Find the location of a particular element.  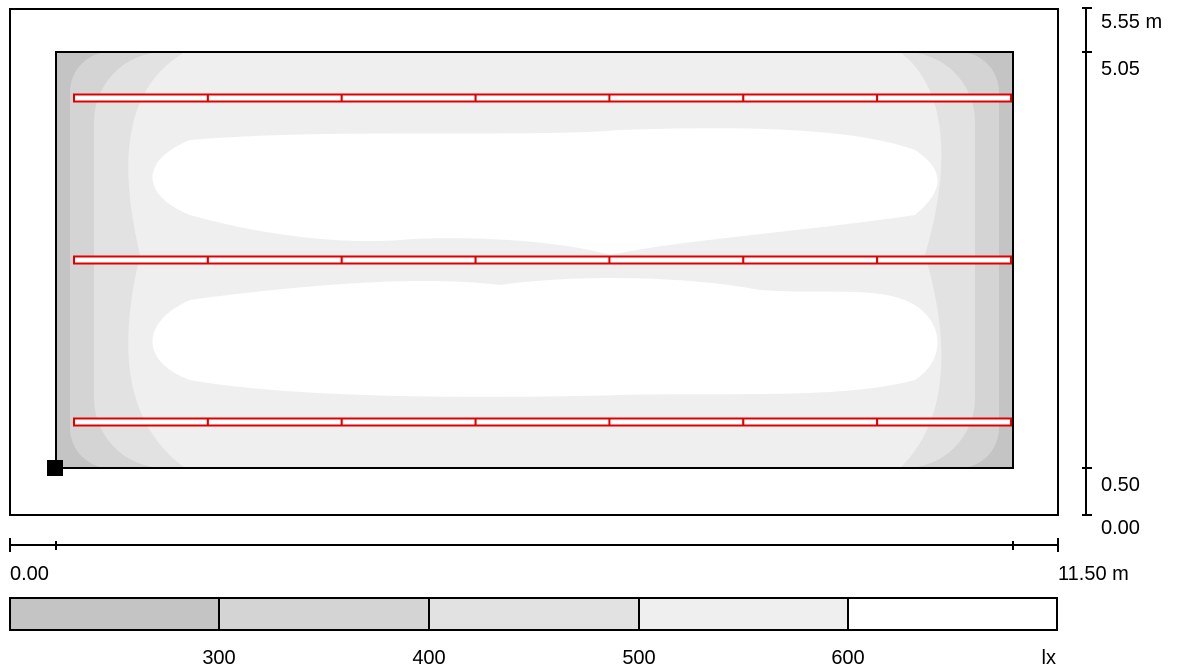

bottom-axis-end-label: 11.50 m is located at coordinates (1093, 574).